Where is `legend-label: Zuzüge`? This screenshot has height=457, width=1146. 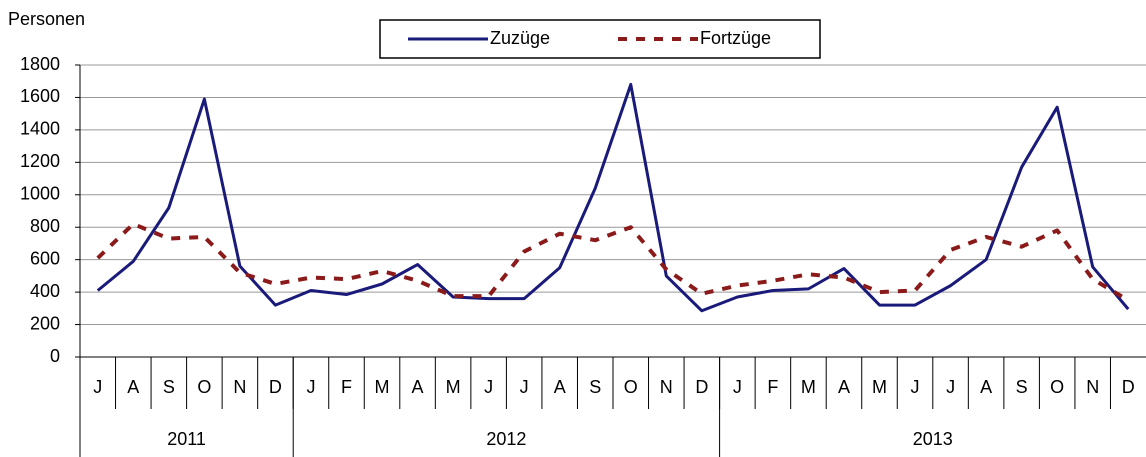 legend-label: Zuzüge is located at coordinates (520, 38).